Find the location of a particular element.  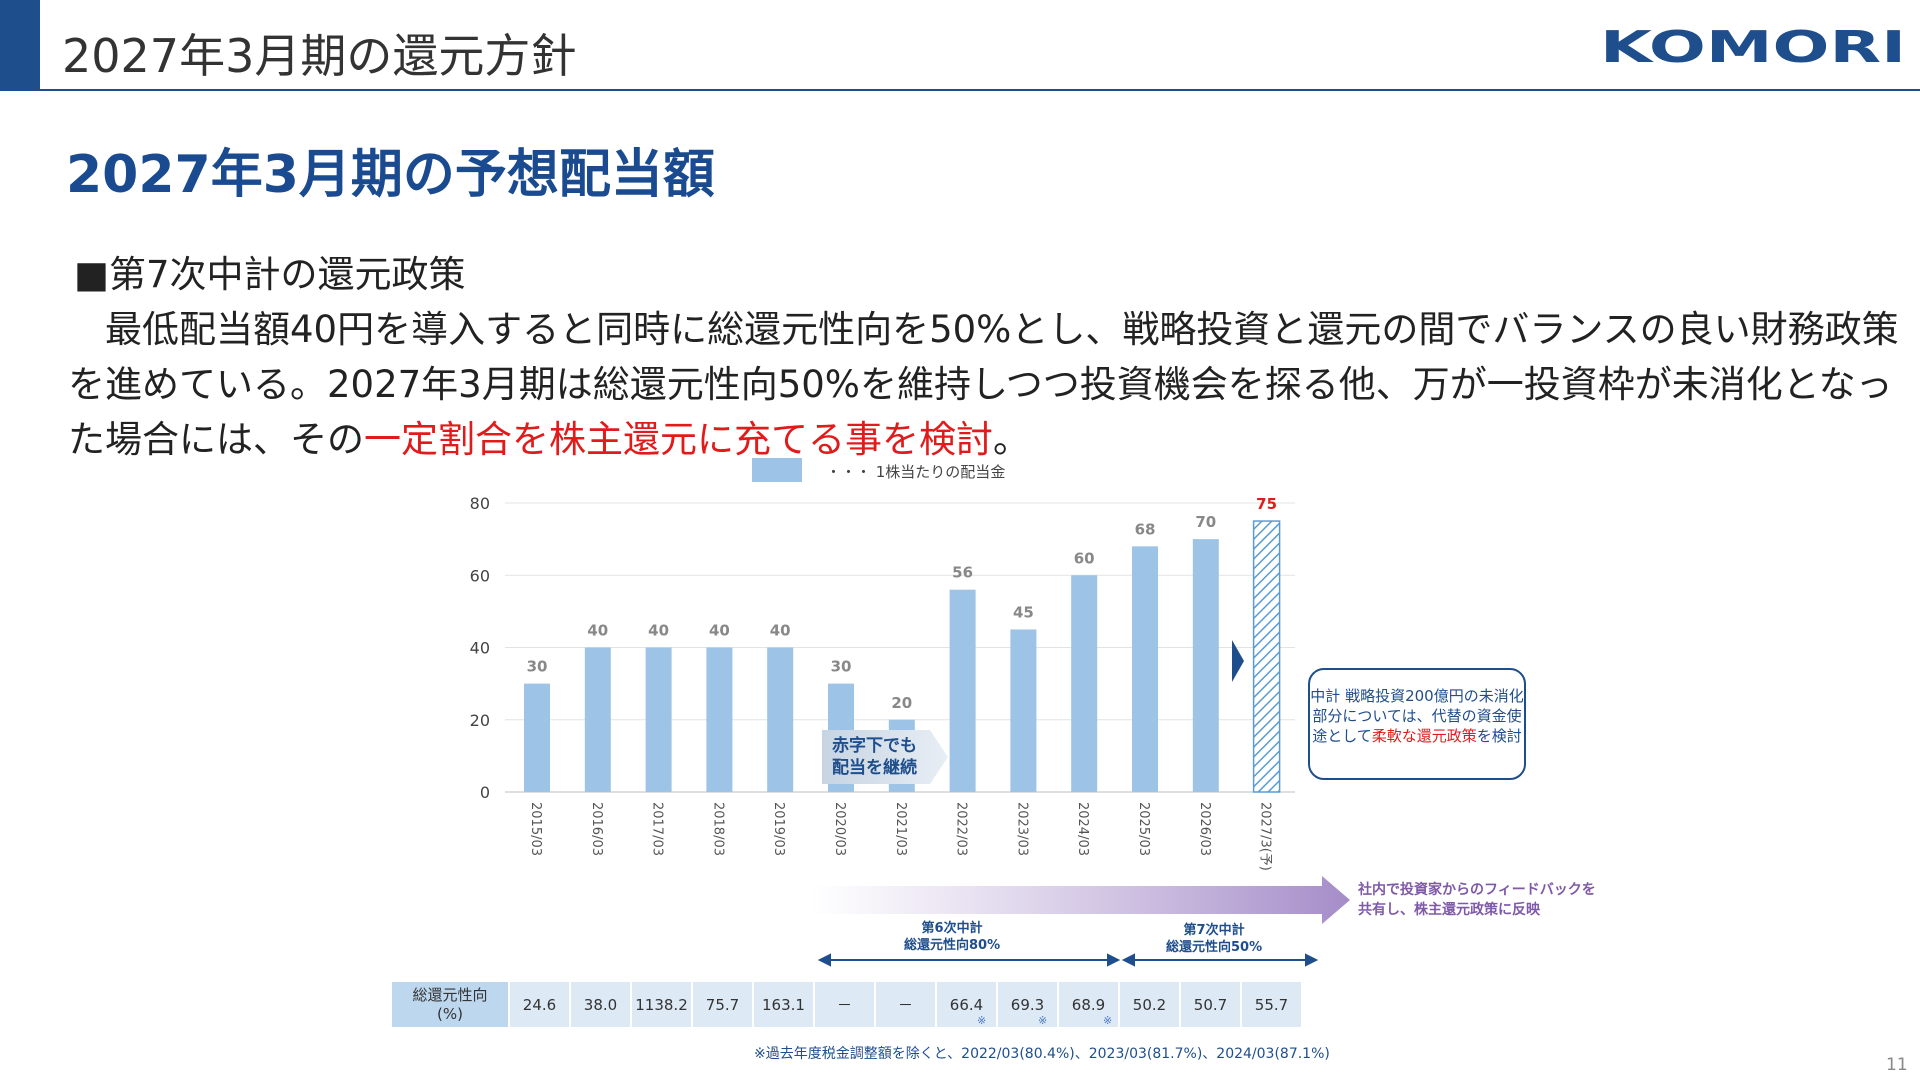

page-number: 11 is located at coordinates (1897, 1065).